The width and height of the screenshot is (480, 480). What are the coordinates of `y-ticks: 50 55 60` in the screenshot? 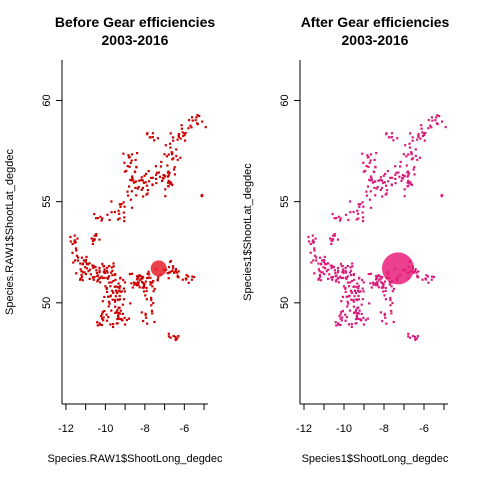 It's located at (51, 201).